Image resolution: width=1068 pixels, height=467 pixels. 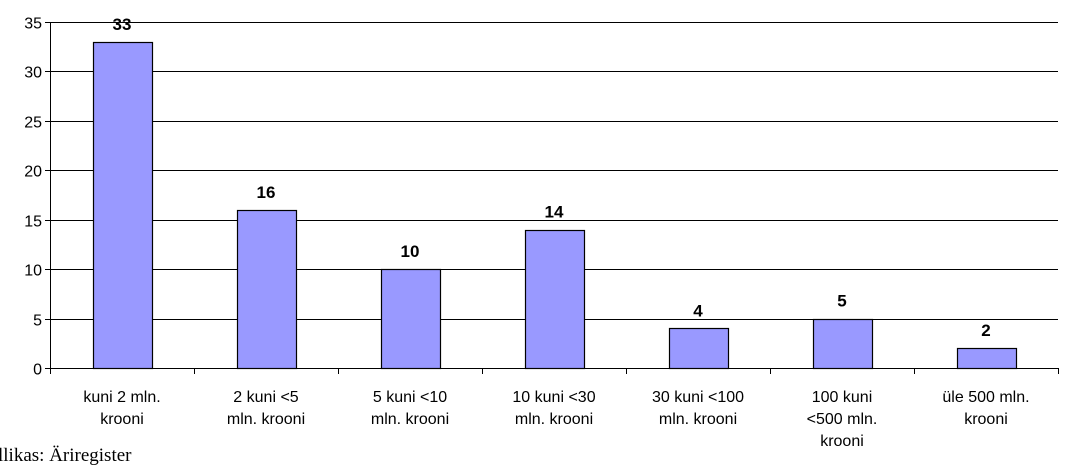 What do you see at coordinates (33, 271) in the screenshot?
I see `y-tick-label: 10` at bounding box center [33, 271].